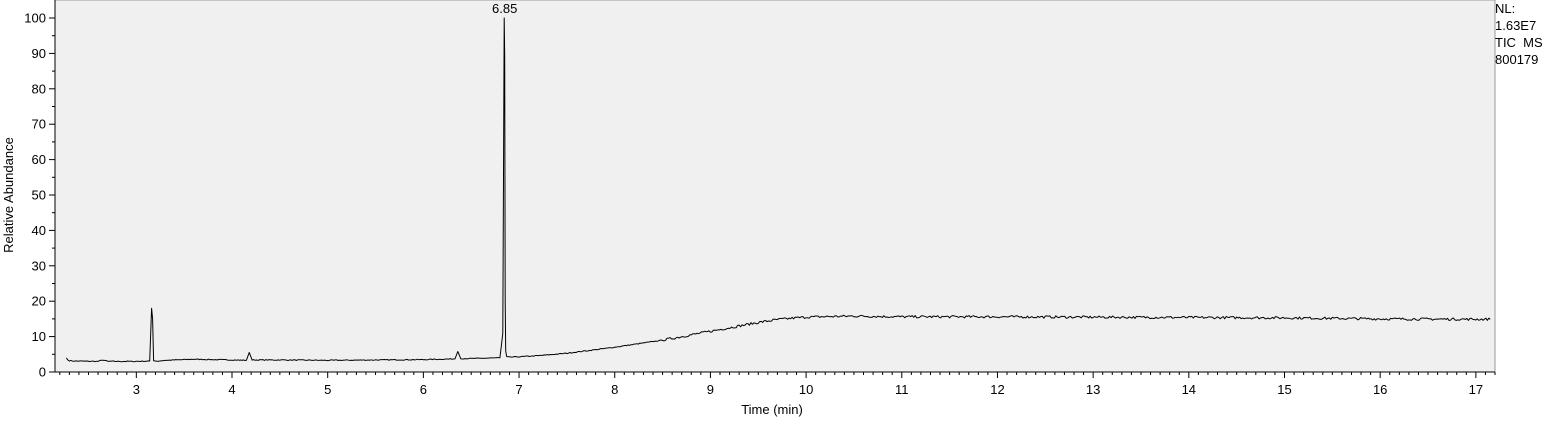  What do you see at coordinates (1519, 34) in the screenshot?
I see `side-info-panel: NL: 1.63E7 TIC MS 800179` at bounding box center [1519, 34].